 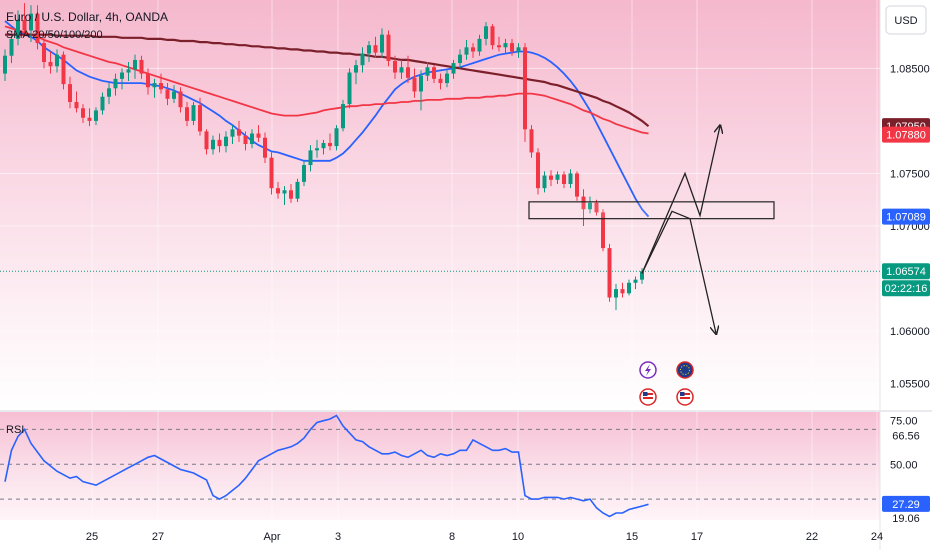 What do you see at coordinates (666, 383) in the screenshot?
I see `event-icons` at bounding box center [666, 383].